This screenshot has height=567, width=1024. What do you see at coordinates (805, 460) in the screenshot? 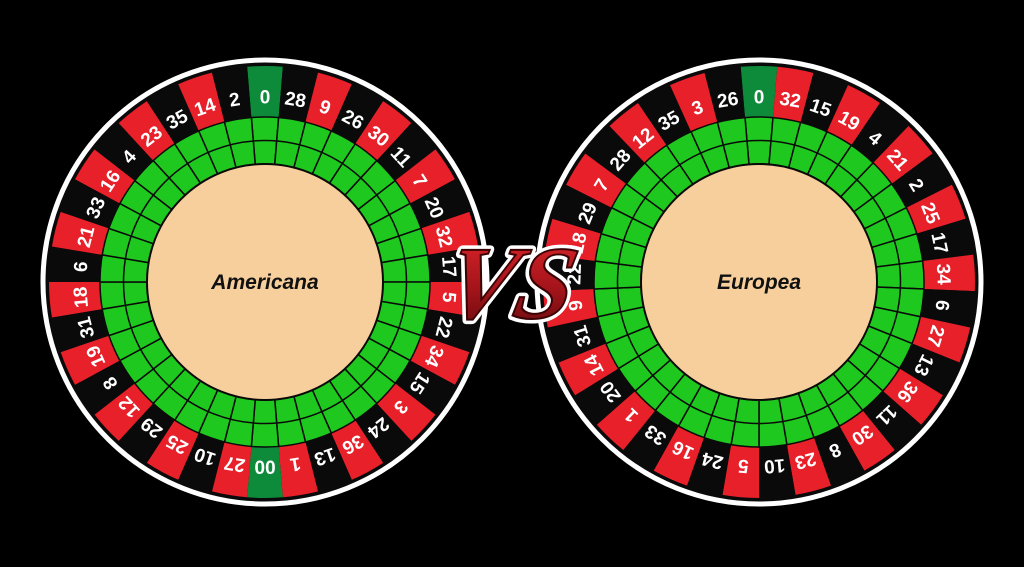
I see `pocket-number-23: 23` at bounding box center [805, 460].